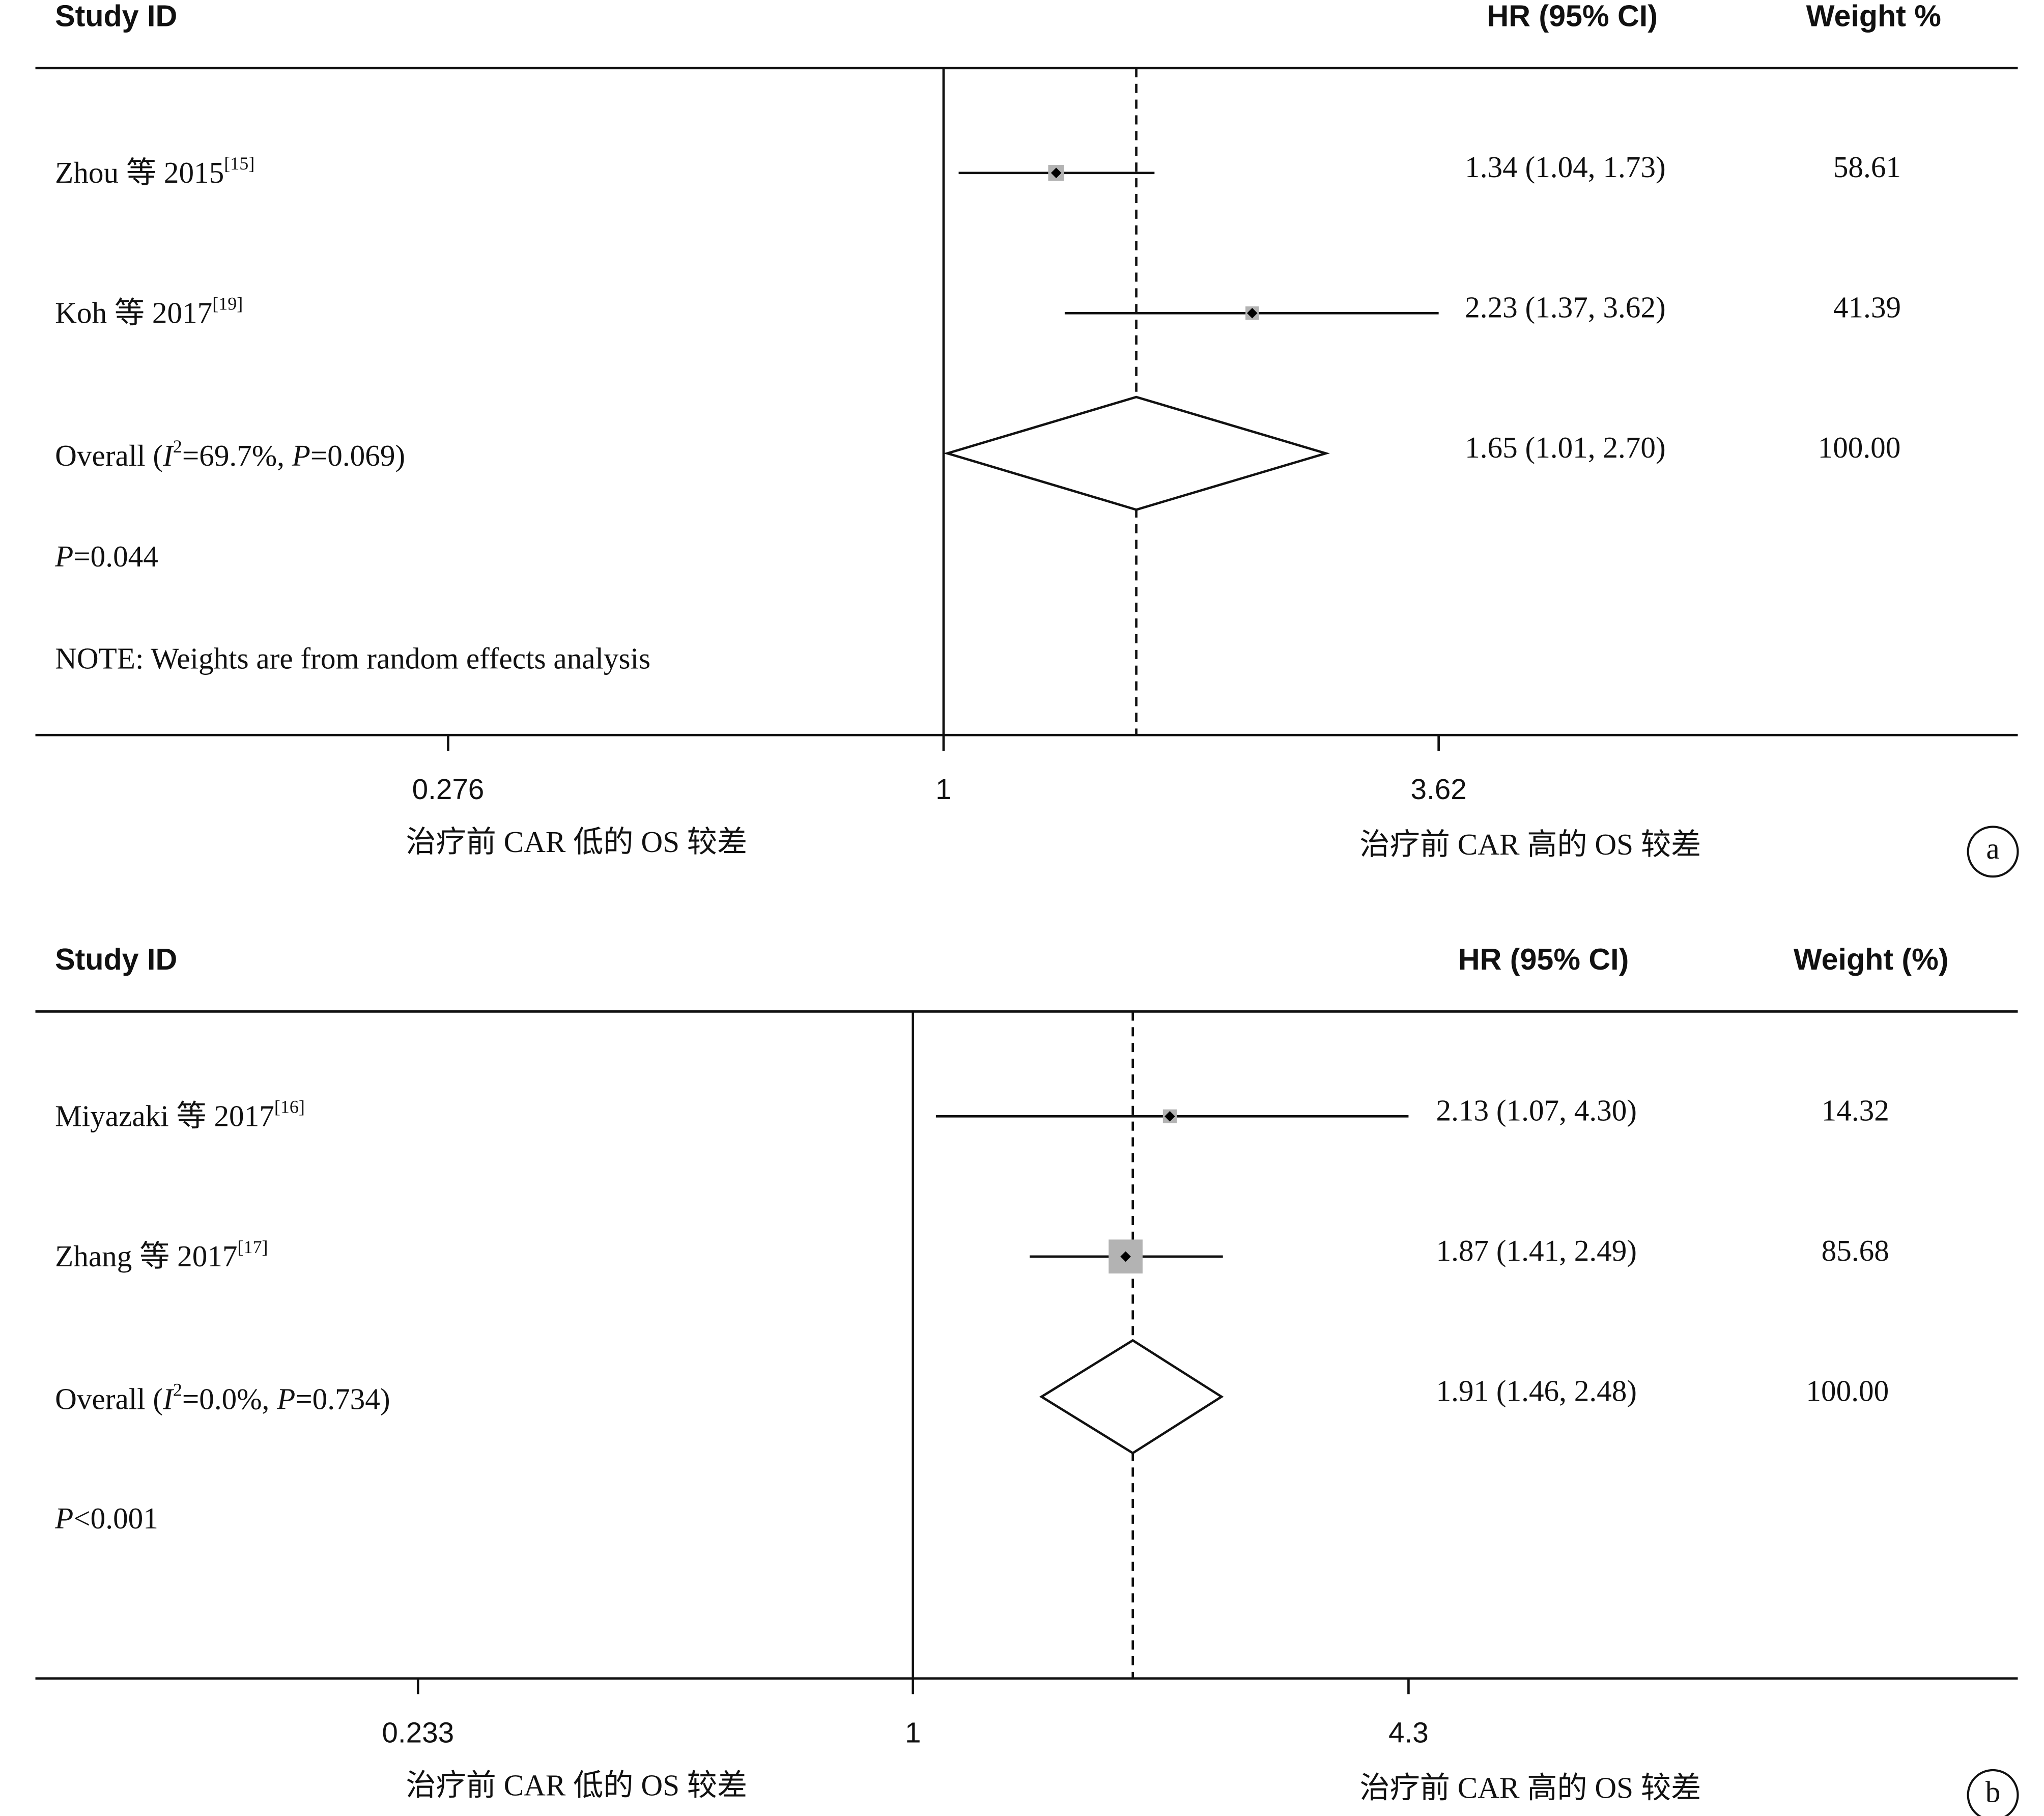  I want to click on ci-label: 1.34 (1.04, 1.73), so click(1565, 167).